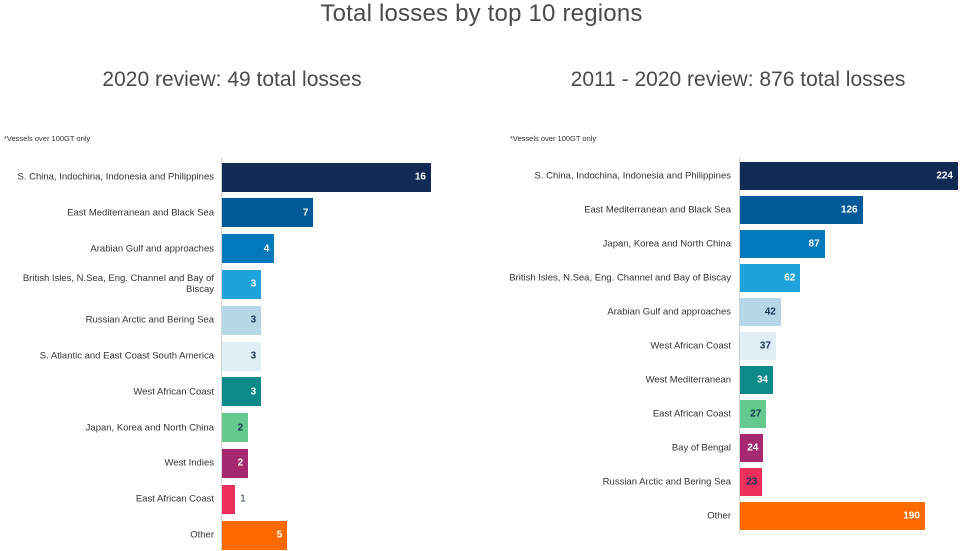 The height and width of the screenshot is (551, 963). Describe the element at coordinates (738, 79) in the screenshot. I see `chart-title: 2011 - 2020 review: 876 total losses` at that location.